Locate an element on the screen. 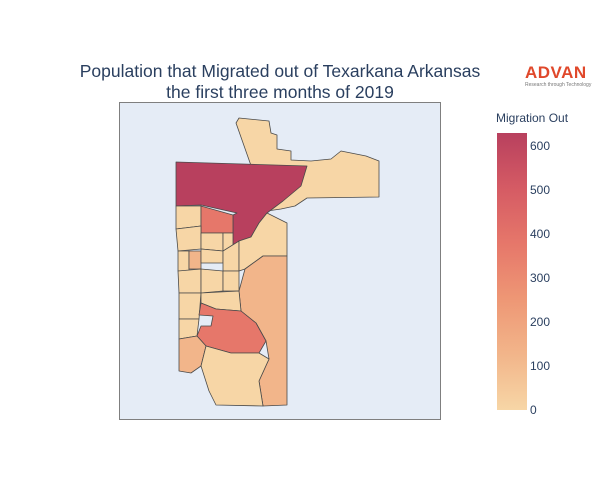  colorbar-tick-label: 400 is located at coordinates (540, 234).